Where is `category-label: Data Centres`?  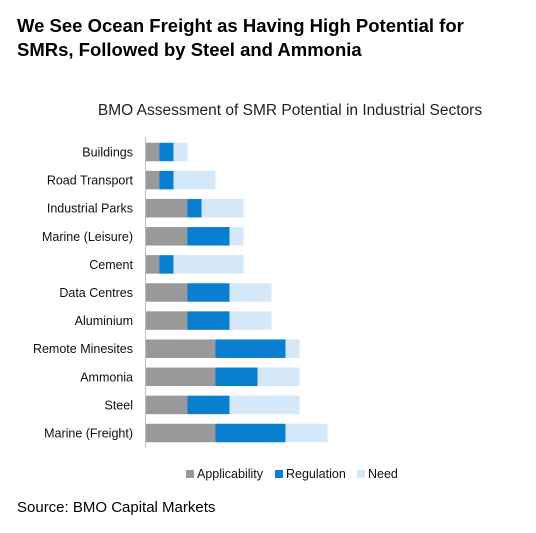
category-label: Data Centres is located at coordinates (96, 293).